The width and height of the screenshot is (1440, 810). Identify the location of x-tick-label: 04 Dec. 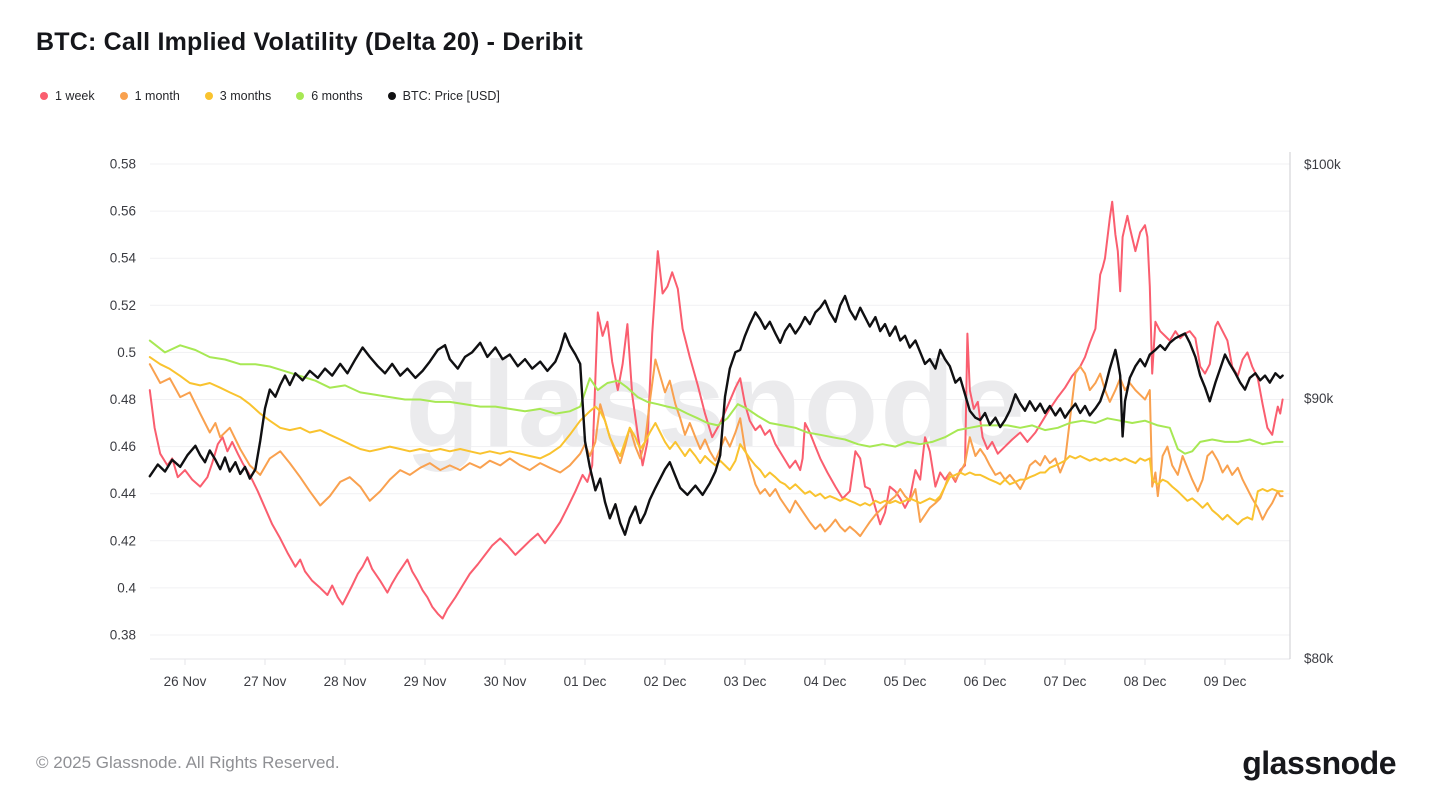
(825, 681).